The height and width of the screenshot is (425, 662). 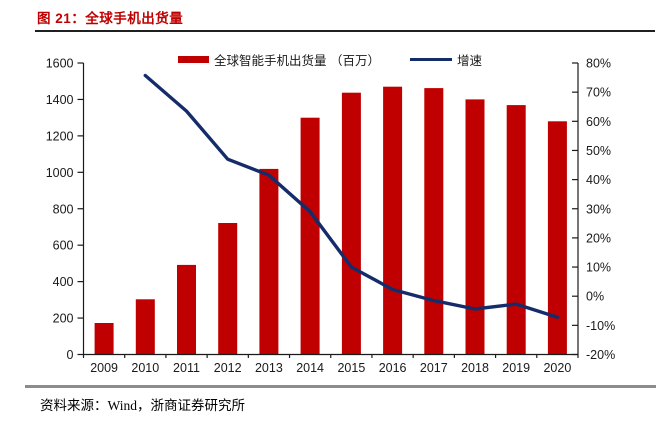 I want to click on legend-item-growth: 增速, so click(x=445, y=59).